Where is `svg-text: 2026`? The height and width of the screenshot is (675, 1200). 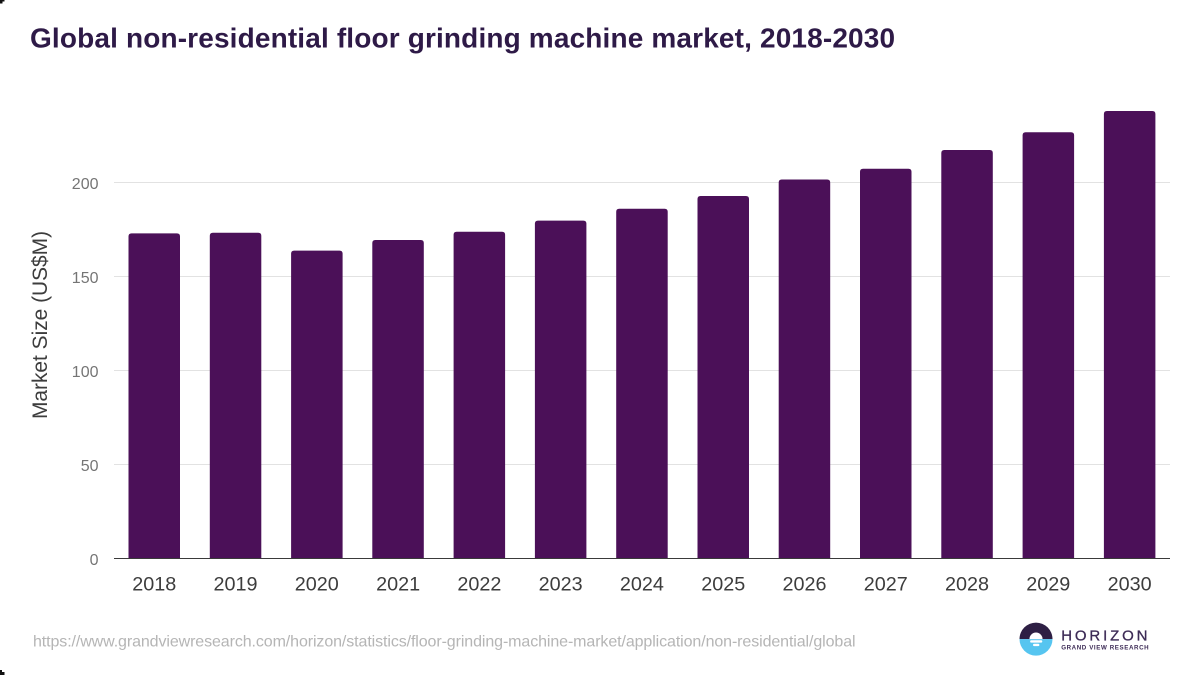 svg-text: 2026 is located at coordinates (804, 585).